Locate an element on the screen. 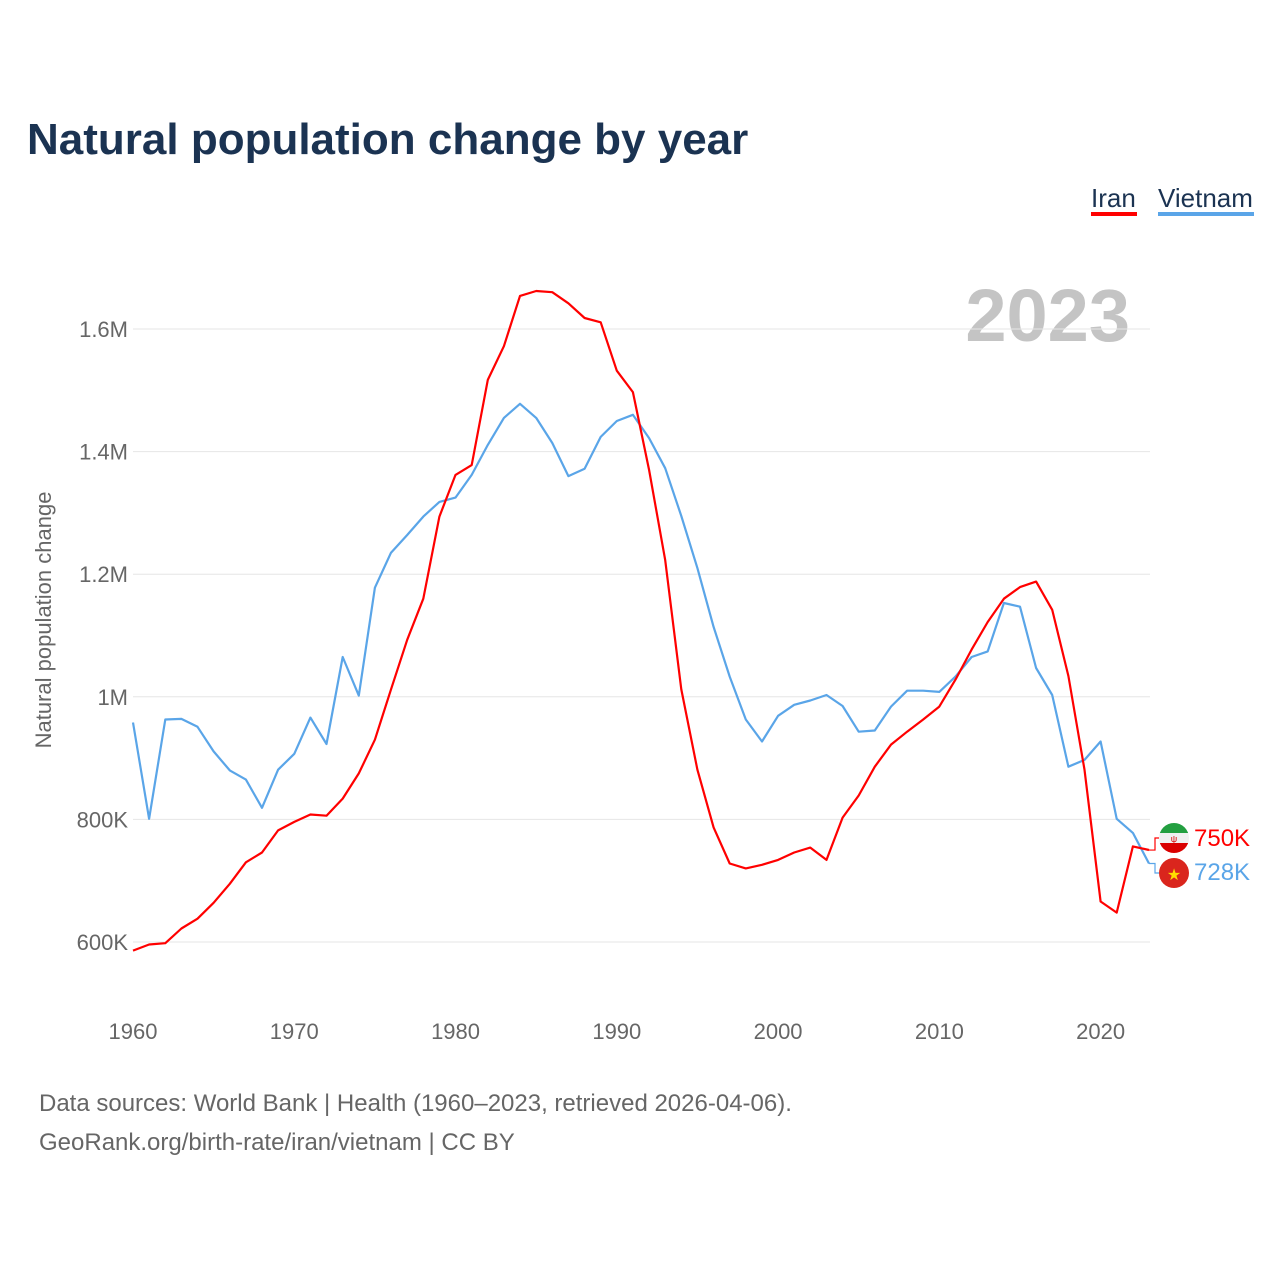 The height and width of the screenshot is (1280, 1280). year-watermark: 2023 is located at coordinates (1047, 315).